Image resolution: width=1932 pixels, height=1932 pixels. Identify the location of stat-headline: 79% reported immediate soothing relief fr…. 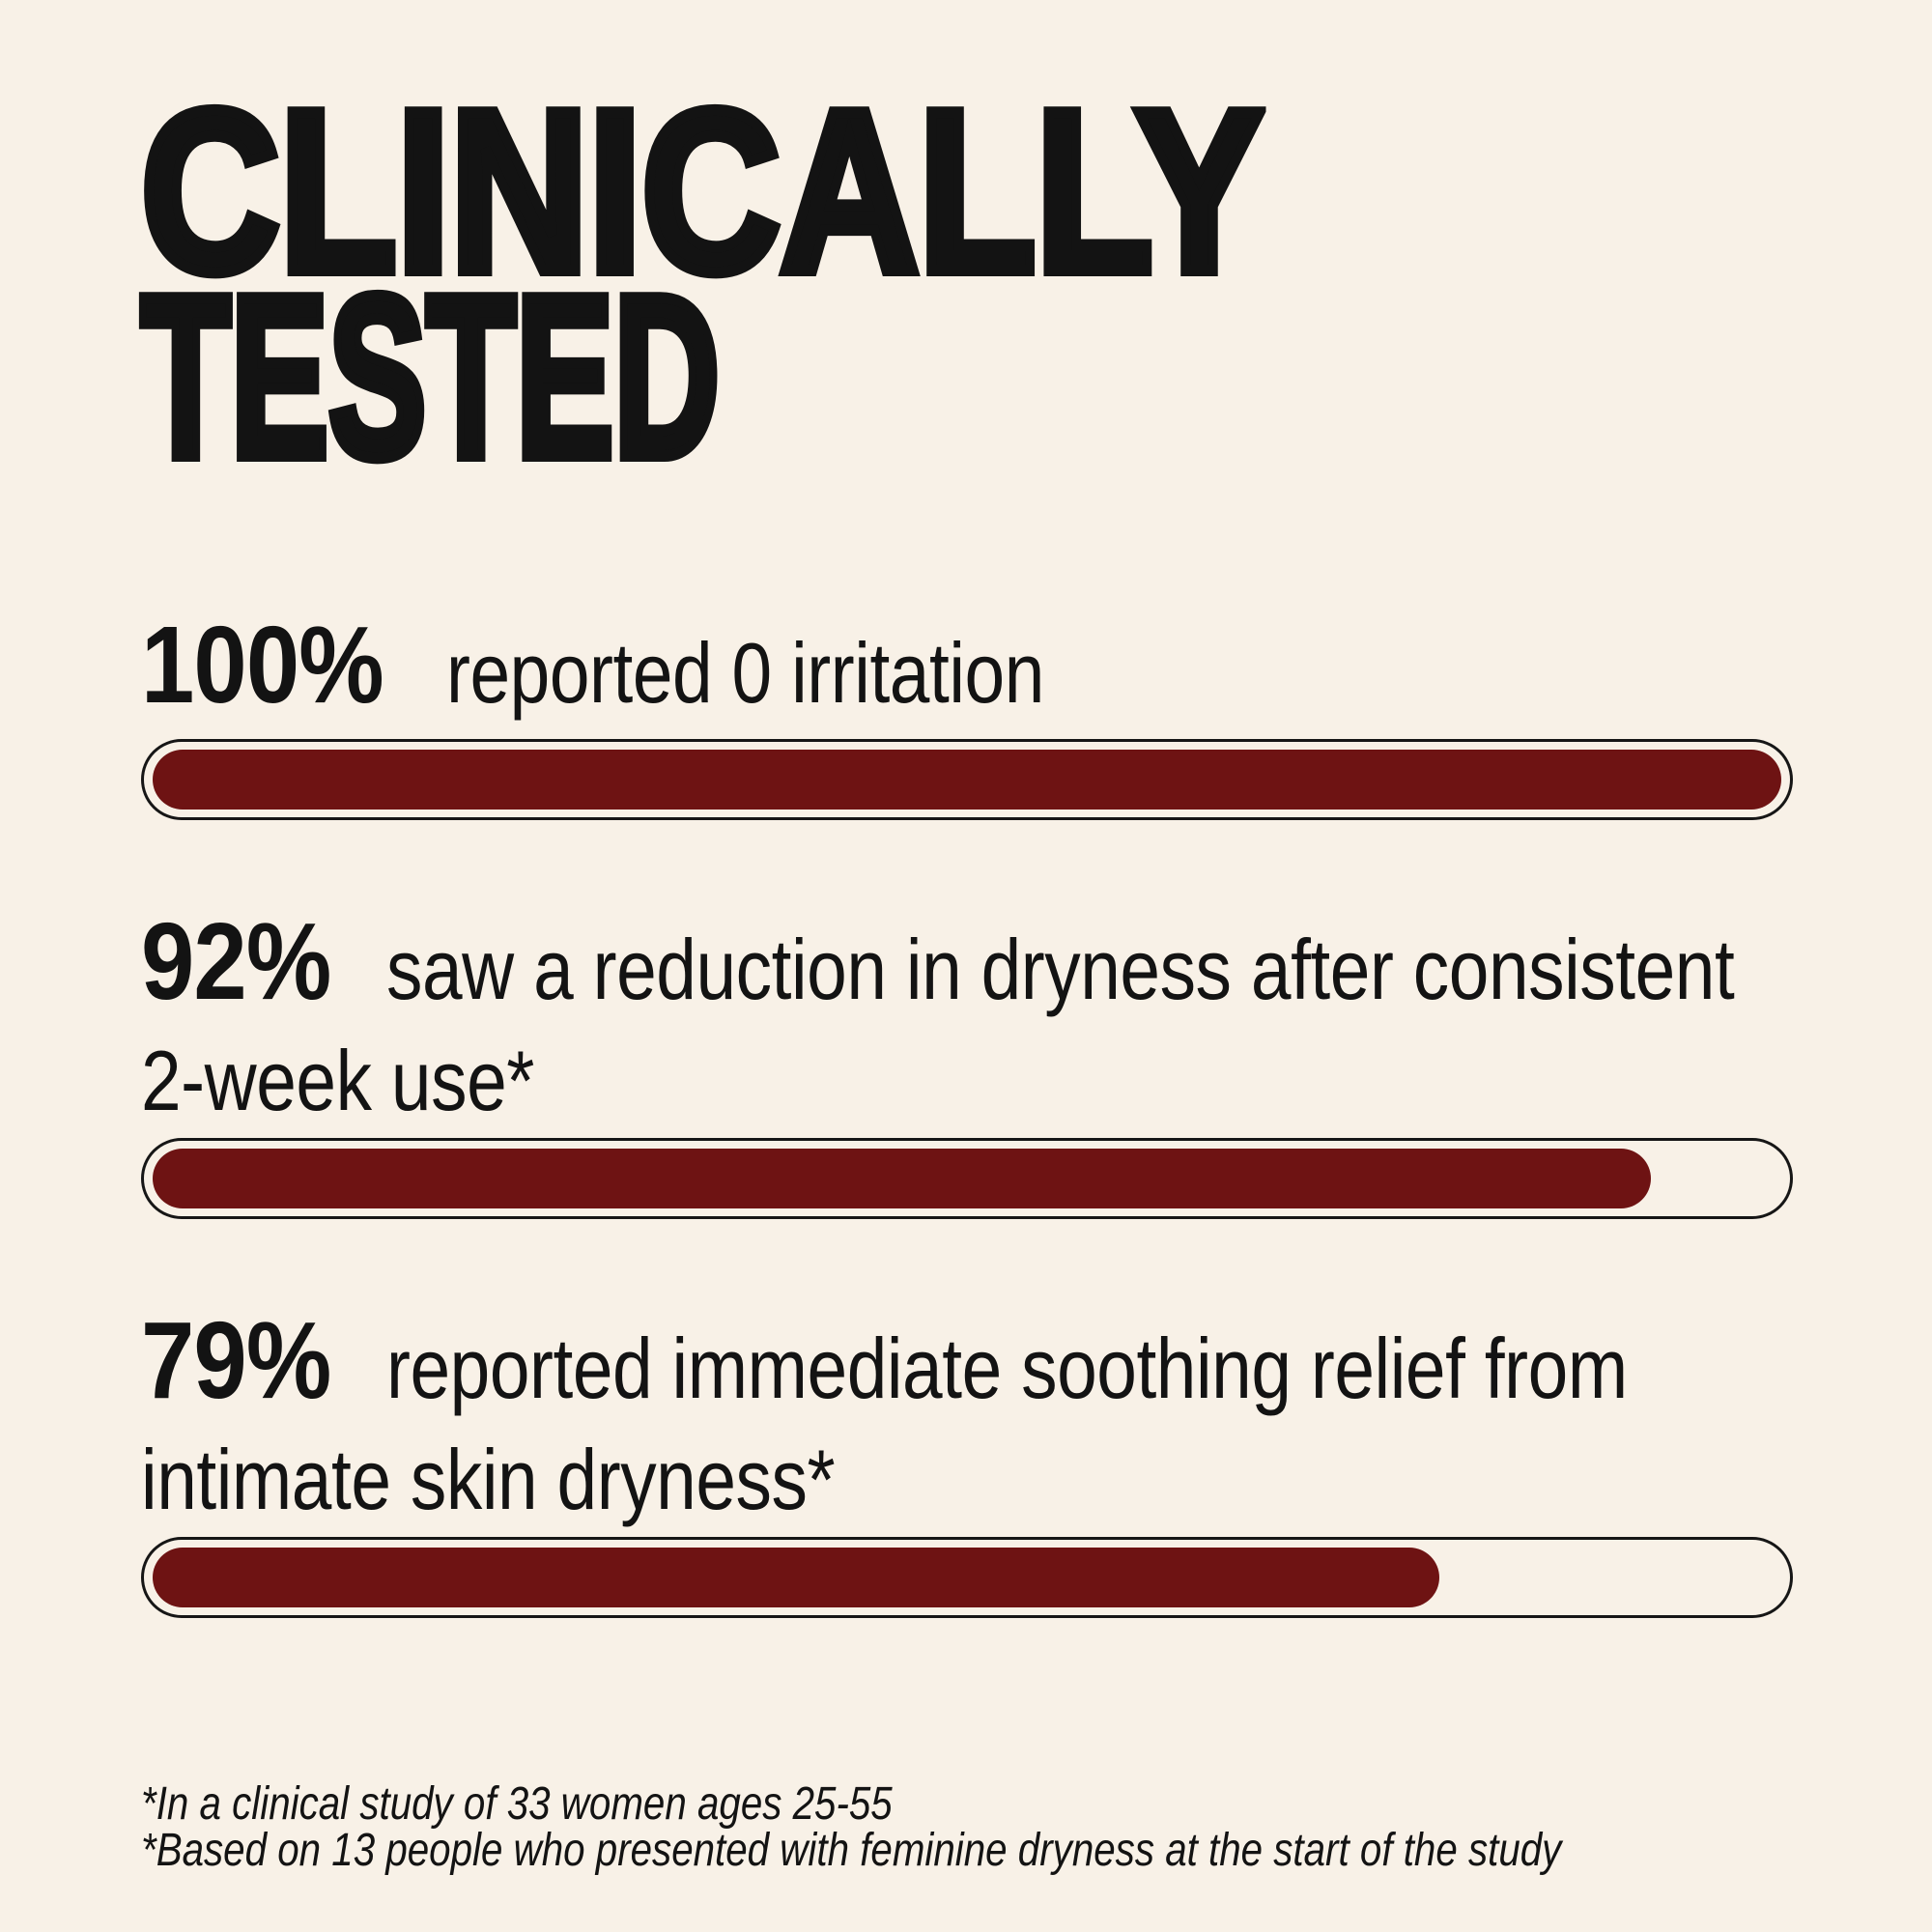
(967, 1364).